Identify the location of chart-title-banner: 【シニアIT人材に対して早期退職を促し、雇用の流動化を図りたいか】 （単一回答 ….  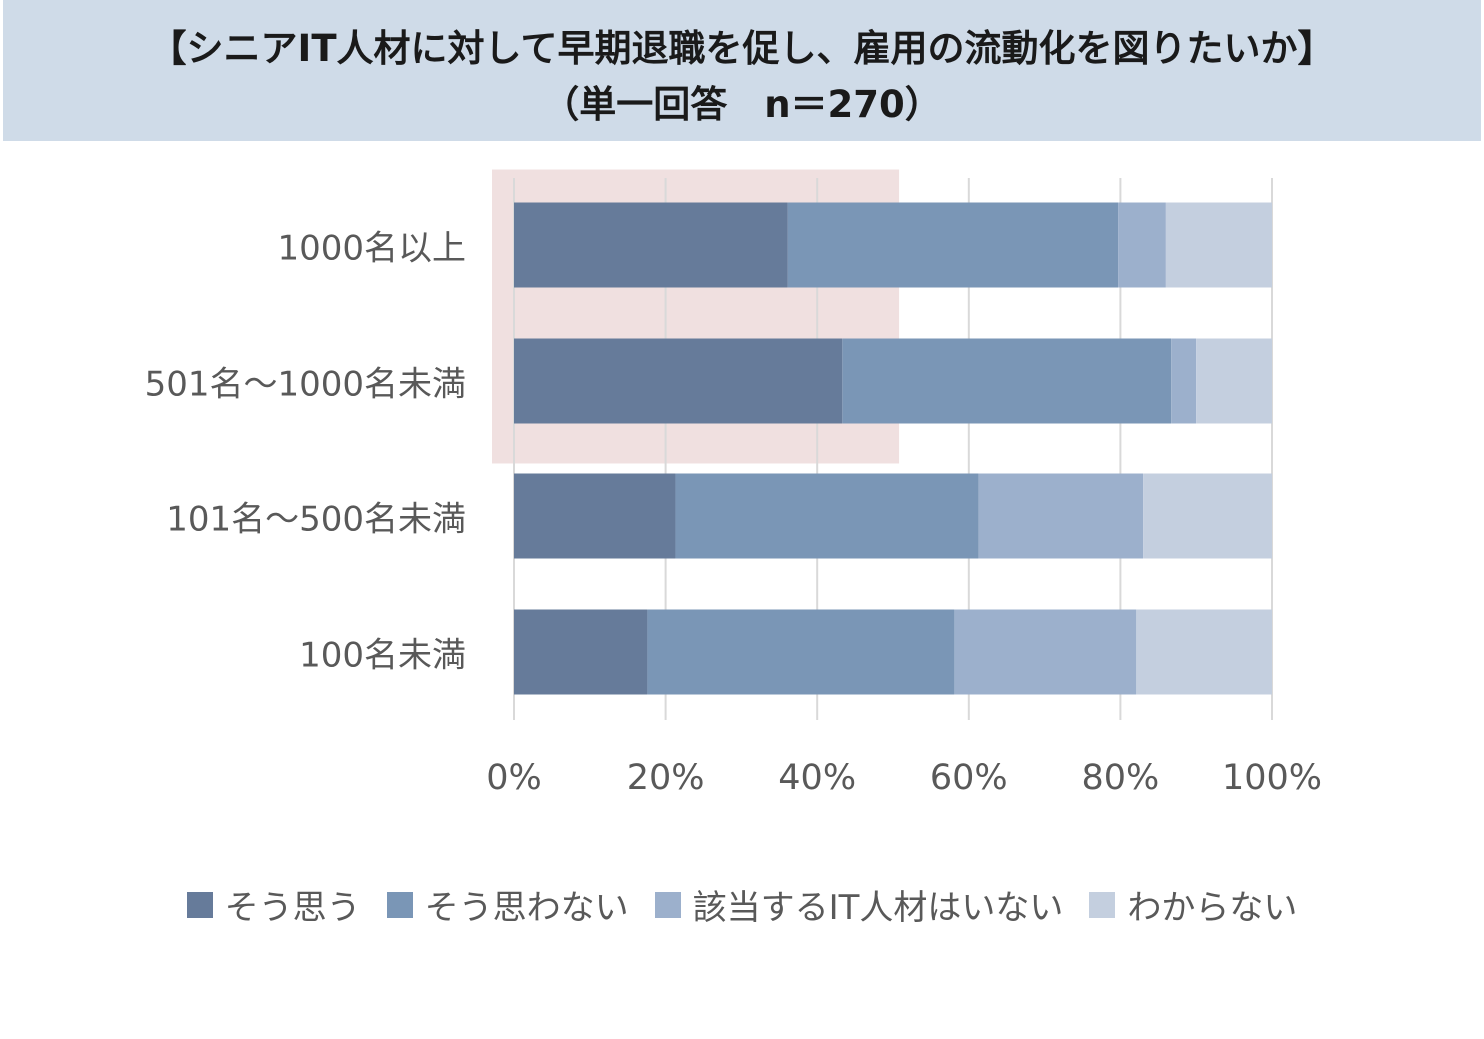
(742, 70).